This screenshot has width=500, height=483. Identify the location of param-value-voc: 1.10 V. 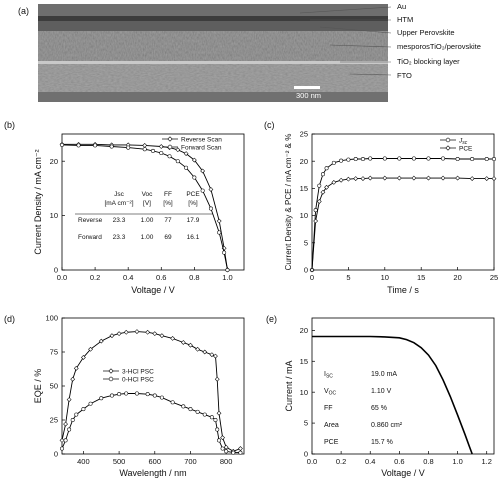
(381, 391).